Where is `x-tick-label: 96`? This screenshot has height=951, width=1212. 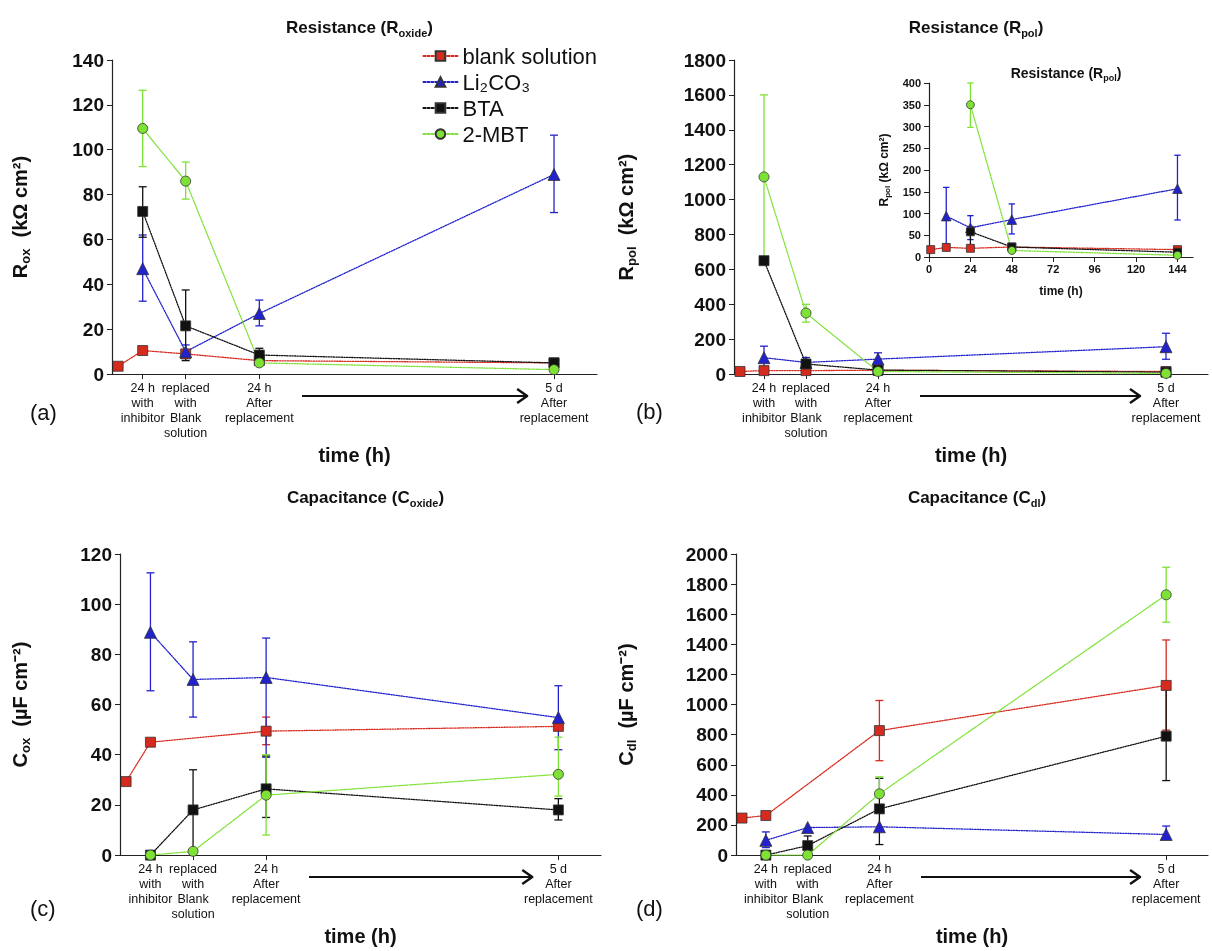 x-tick-label: 96 is located at coordinates (1094, 268).